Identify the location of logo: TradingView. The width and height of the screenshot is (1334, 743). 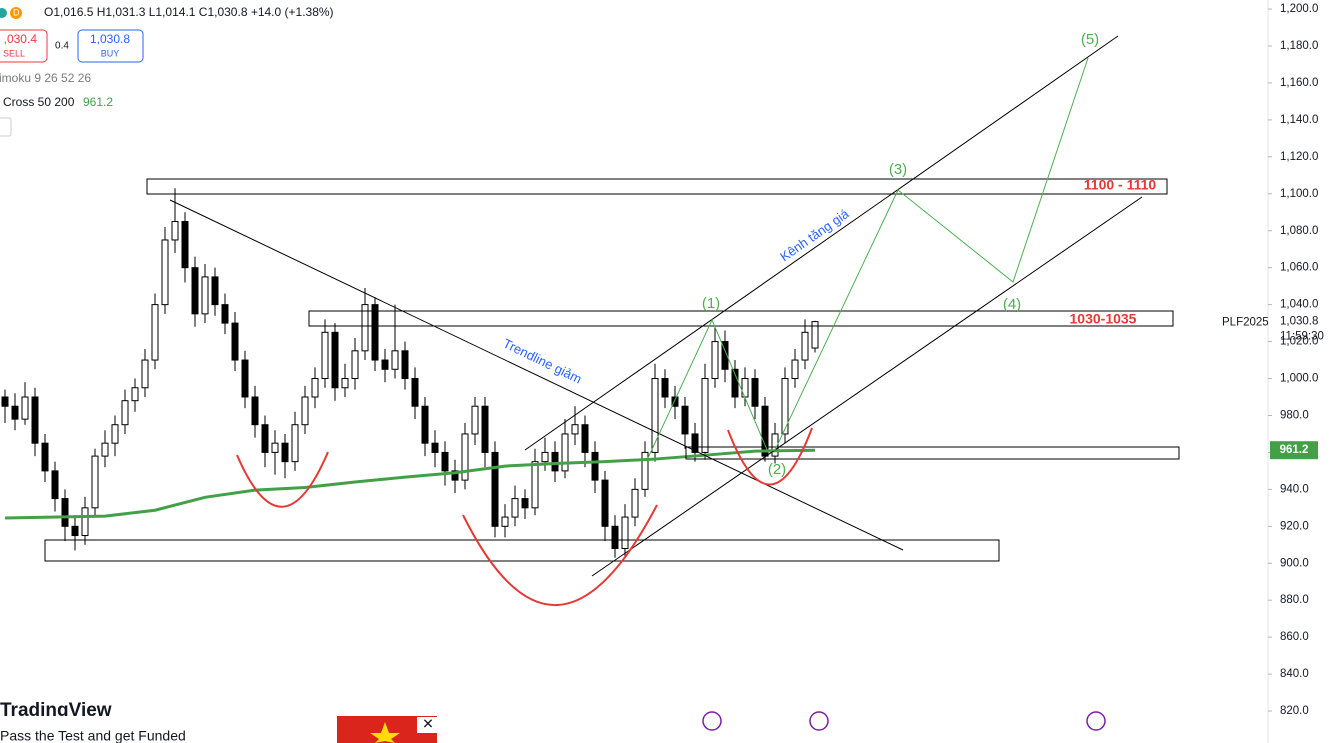
(56, 710).